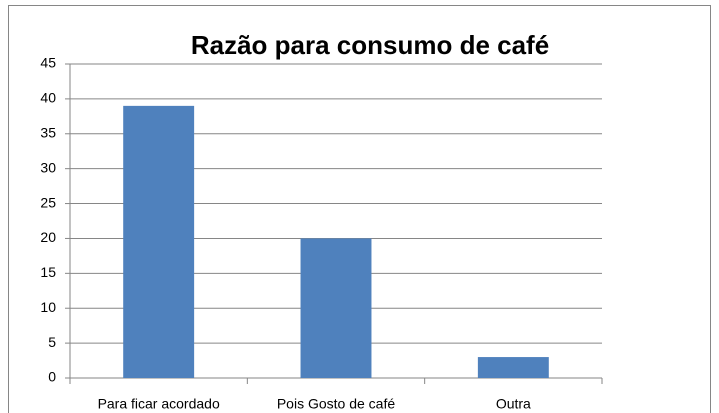 This screenshot has height=413, width=719. I want to click on y-tick-label: 20, so click(48, 237).